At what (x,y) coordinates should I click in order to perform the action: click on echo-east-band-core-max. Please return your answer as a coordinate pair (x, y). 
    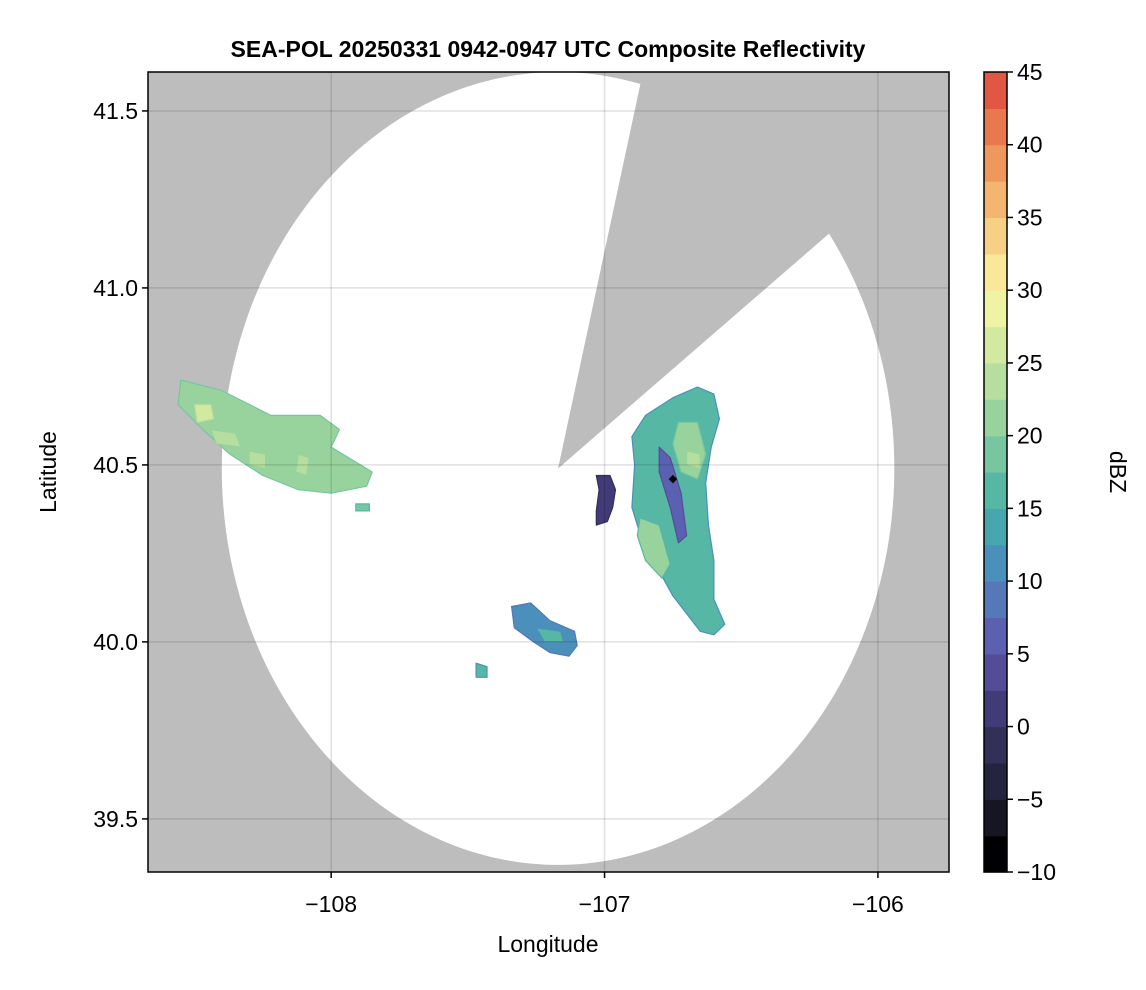
    Looking at the image, I should click on (693, 460).